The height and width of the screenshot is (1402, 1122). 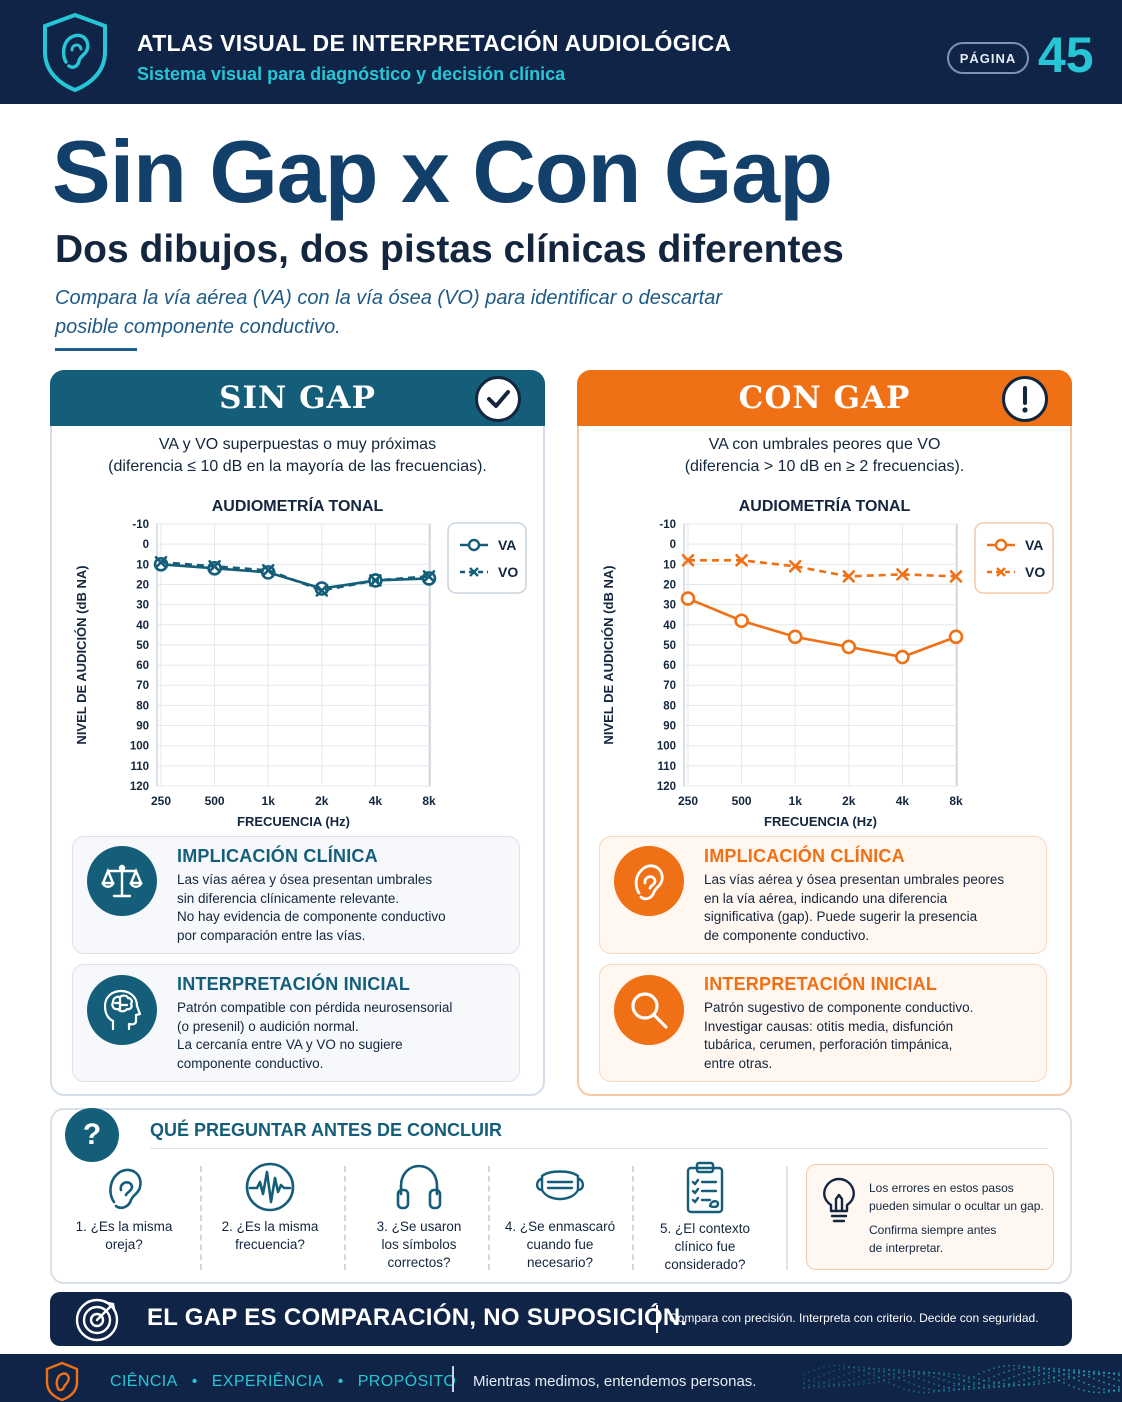 I want to click on plot-area, so click(x=293, y=655).